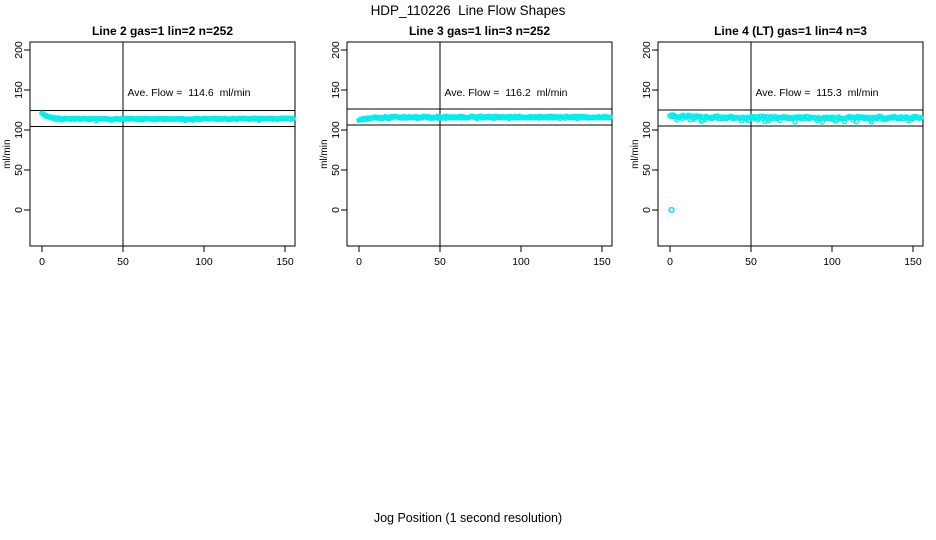 Image resolution: width=936 pixels, height=540 pixels. Describe the element at coordinates (479, 31) in the screenshot. I see `panel-title: Line 3 gas=1 lin=3 n=252` at that location.